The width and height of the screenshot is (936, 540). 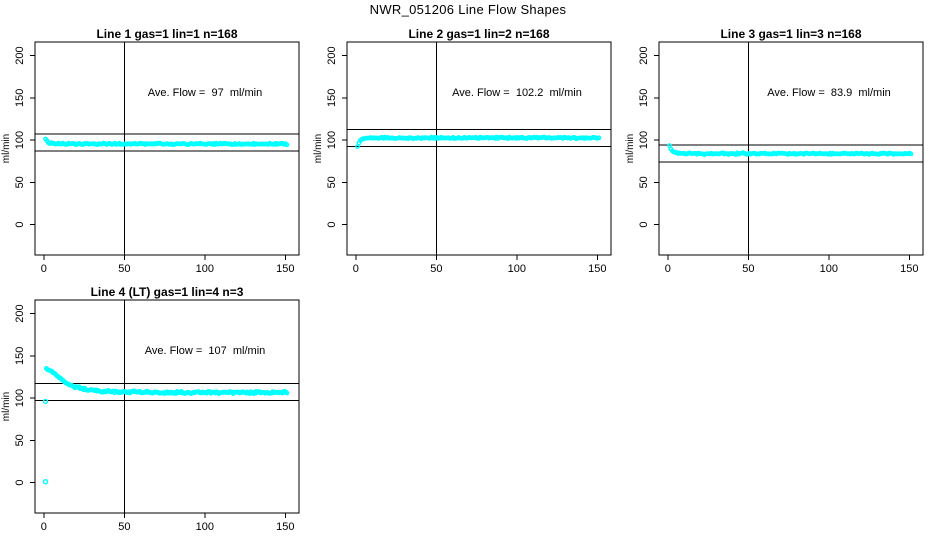 What do you see at coordinates (517, 93) in the screenshot?
I see `ave-flow-annotation: Ave. Flow = 102.2 ml/min` at bounding box center [517, 93].